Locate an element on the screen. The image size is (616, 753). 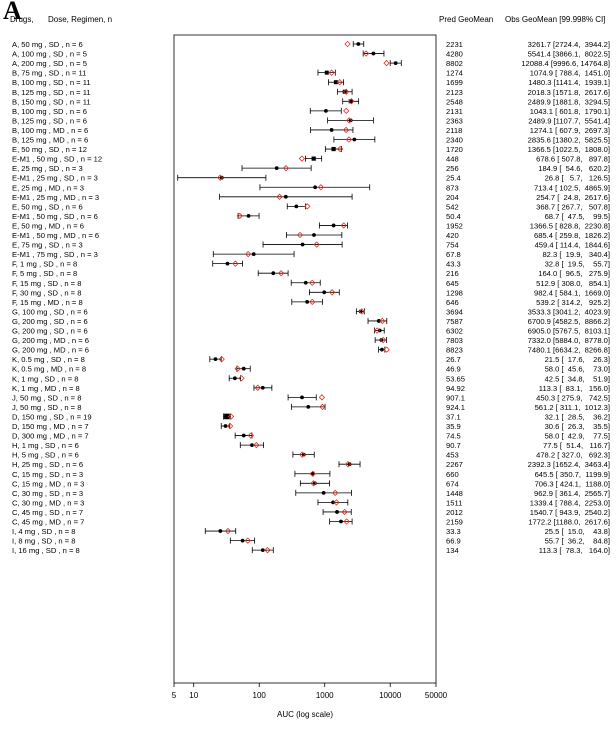
pred-geomean-value: 2123 is located at coordinates (454, 92).